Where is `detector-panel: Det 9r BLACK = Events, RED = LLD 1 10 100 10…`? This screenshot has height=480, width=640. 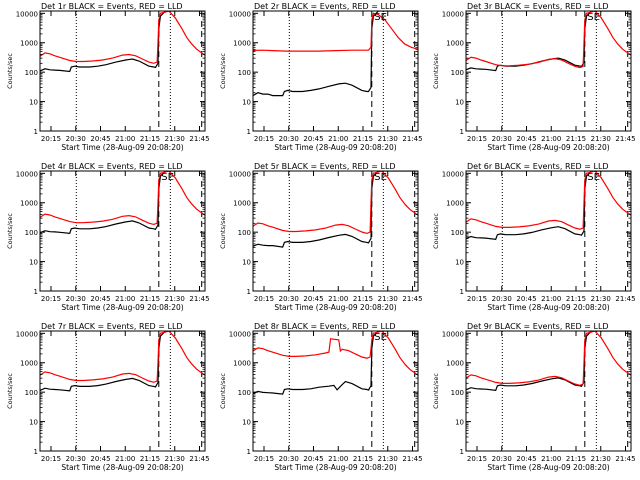 detector-panel: Det 9r BLACK = Events, RED = LLD 1 10 100 10… is located at coordinates (534, 397).